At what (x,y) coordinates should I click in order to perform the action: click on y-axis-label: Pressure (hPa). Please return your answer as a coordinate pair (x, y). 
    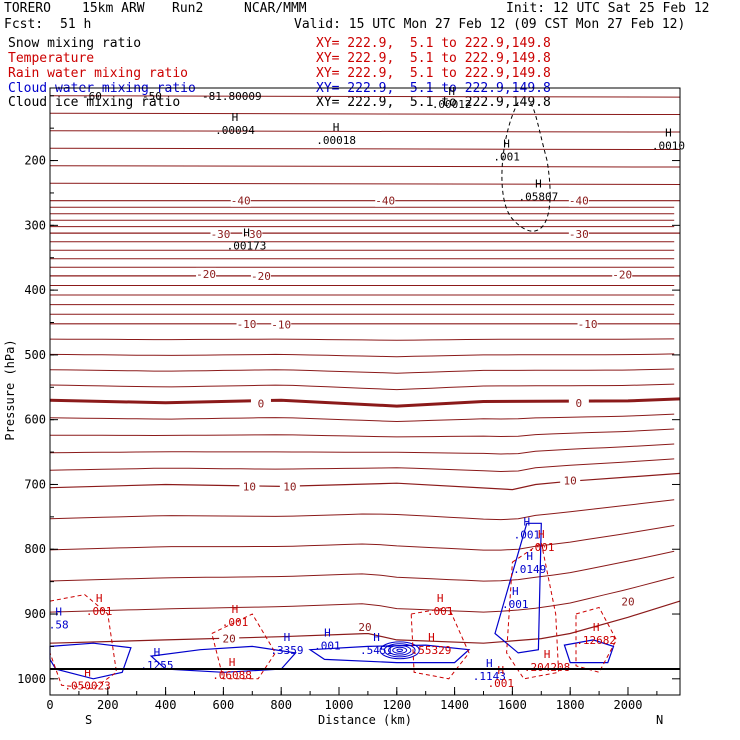
    Looking at the image, I should click on (10, 389).